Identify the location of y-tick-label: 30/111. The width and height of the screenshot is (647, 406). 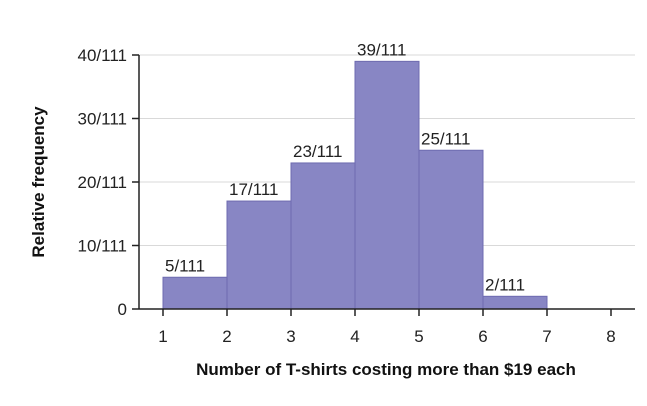
(102, 119).